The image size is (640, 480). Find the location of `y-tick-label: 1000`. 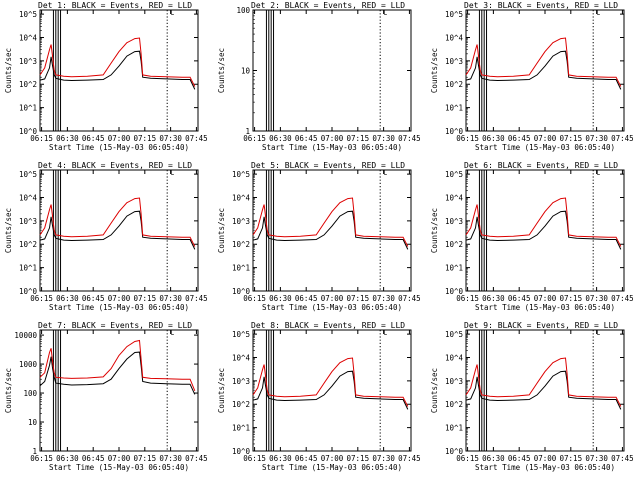

y-tick-label: 1000 is located at coordinates (28, 364).